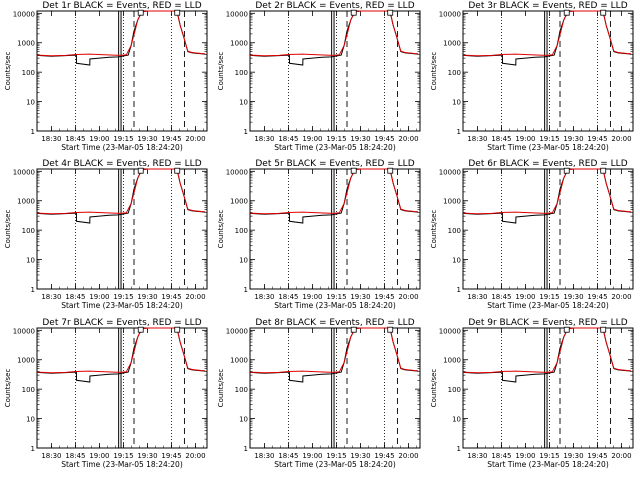 The image size is (640, 484). Describe the element at coordinates (121, 323) in the screenshot. I see `panel-title: Det 7r BLACK = Events, RED = LLD` at that location.